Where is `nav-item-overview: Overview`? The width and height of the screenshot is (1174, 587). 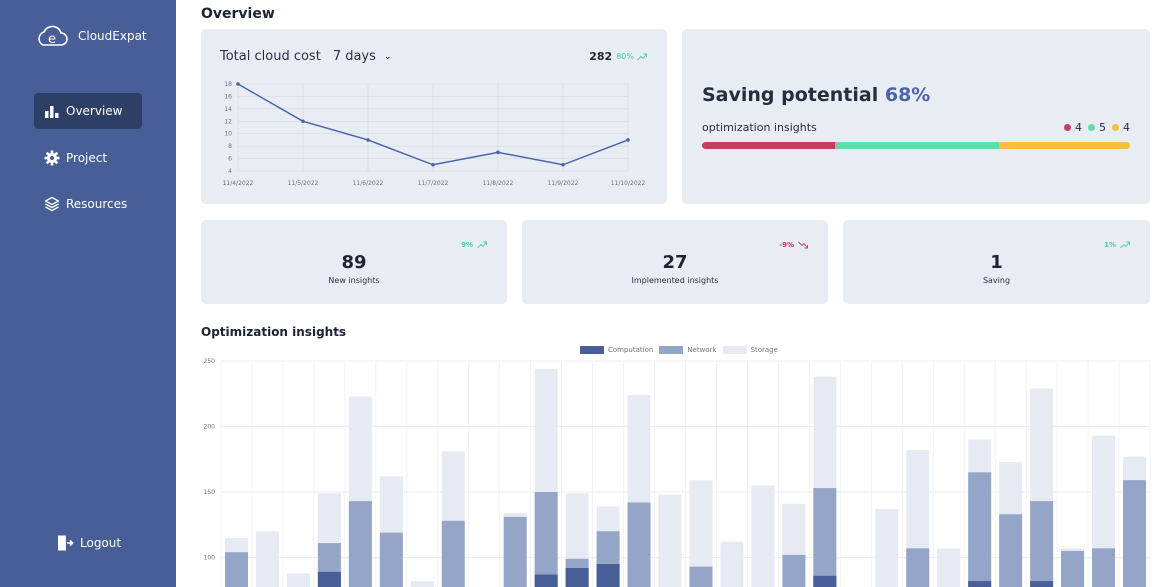
nav-item-overview: Overview is located at coordinates (88, 111).